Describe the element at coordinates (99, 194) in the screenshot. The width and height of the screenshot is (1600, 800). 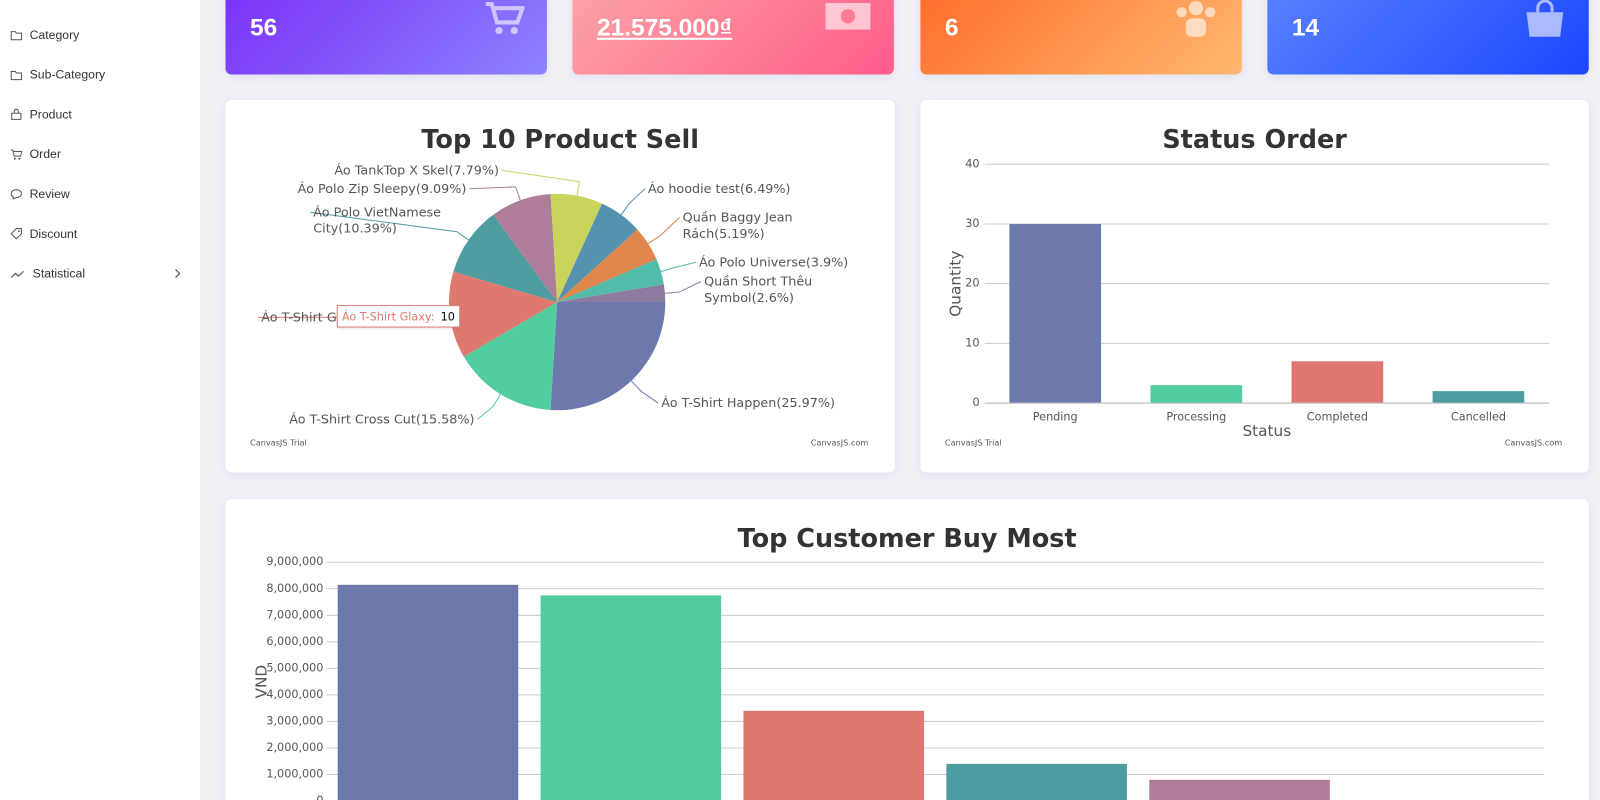
I see `menu-item: Review` at that location.